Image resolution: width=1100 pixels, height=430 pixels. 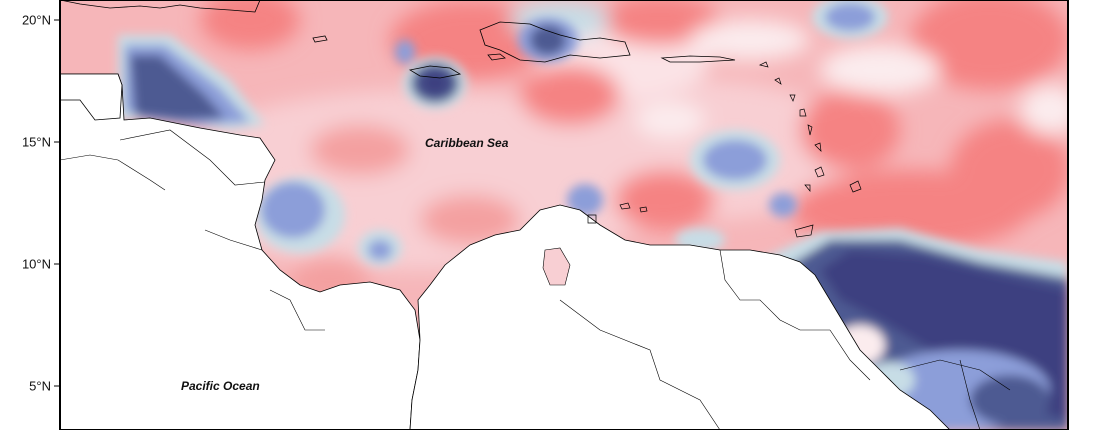 I want to click on pacific-ocean-label: Pacific Ocean, so click(x=220, y=386).